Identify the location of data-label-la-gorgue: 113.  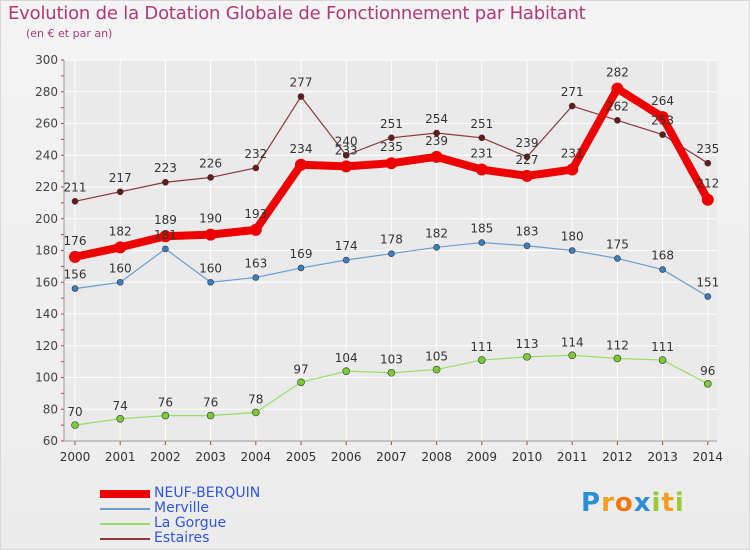
(527, 344).